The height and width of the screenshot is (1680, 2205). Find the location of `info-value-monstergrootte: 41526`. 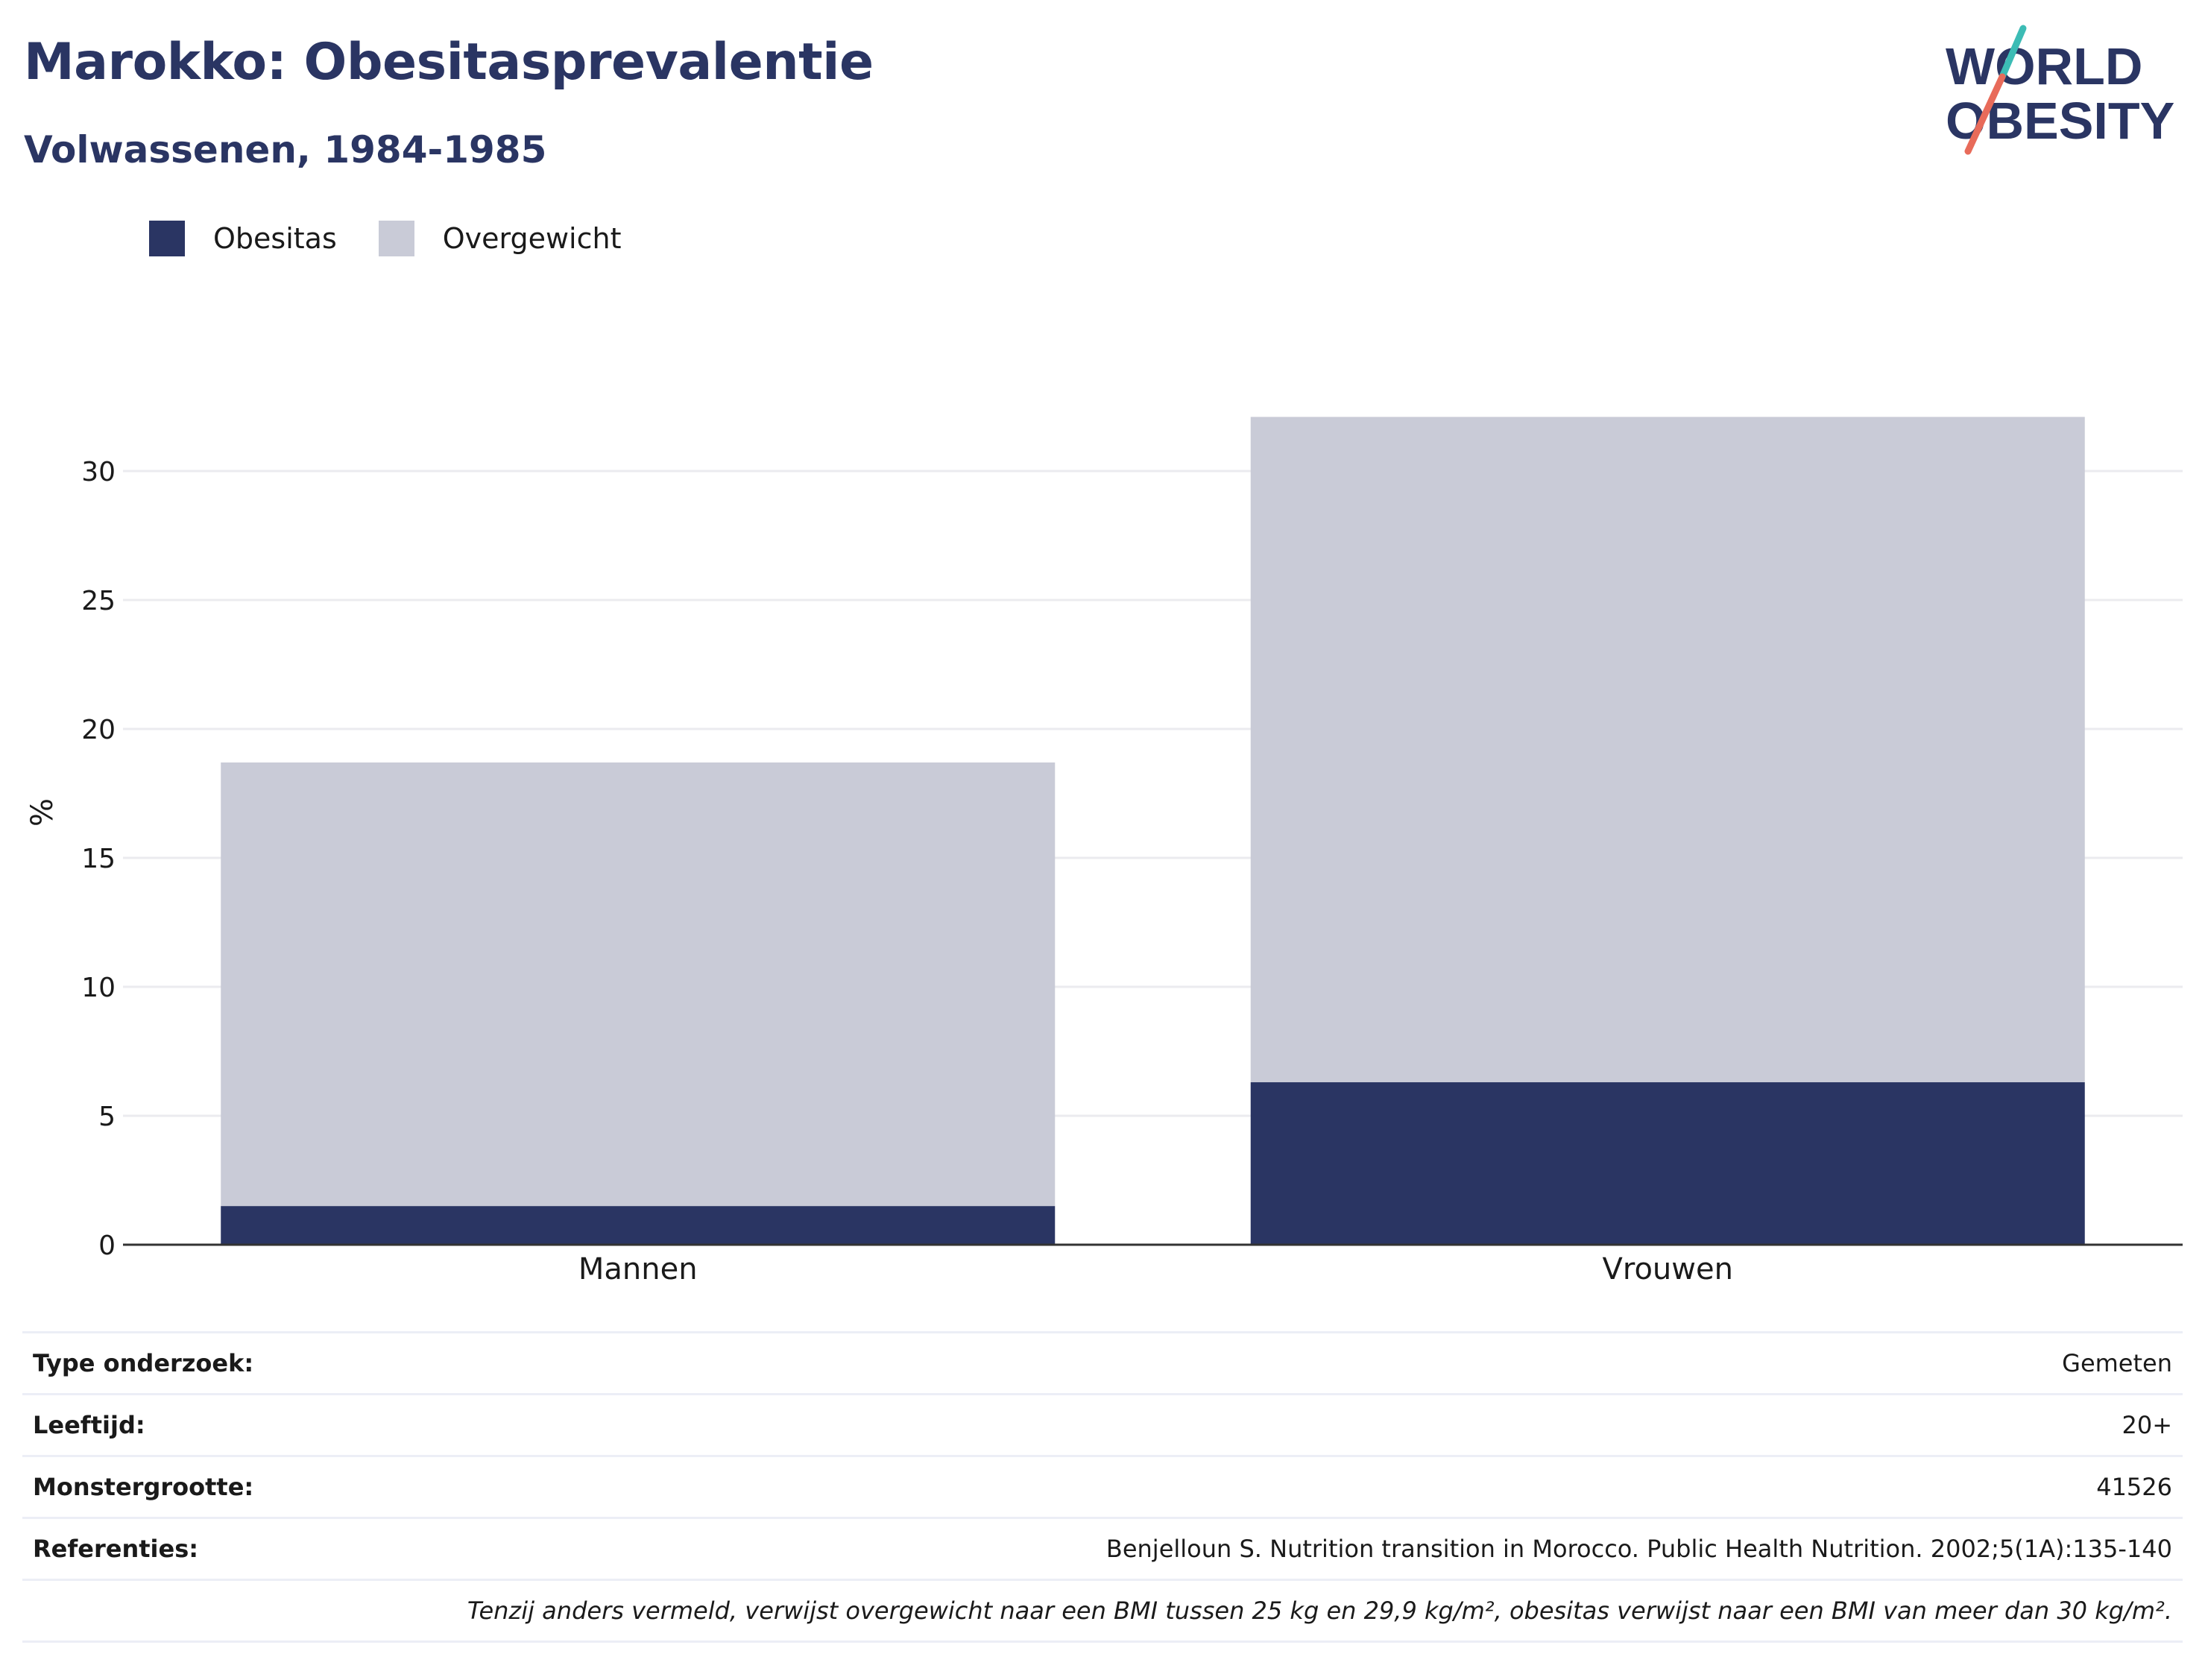

info-value-monstergrootte: 41526 is located at coordinates (1299, 1486).